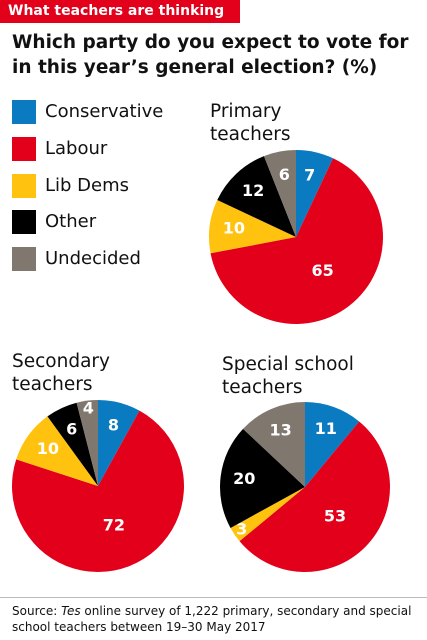 The height and width of the screenshot is (640, 427). Describe the element at coordinates (113, 425) in the screenshot. I see `data-label: 8` at that location.